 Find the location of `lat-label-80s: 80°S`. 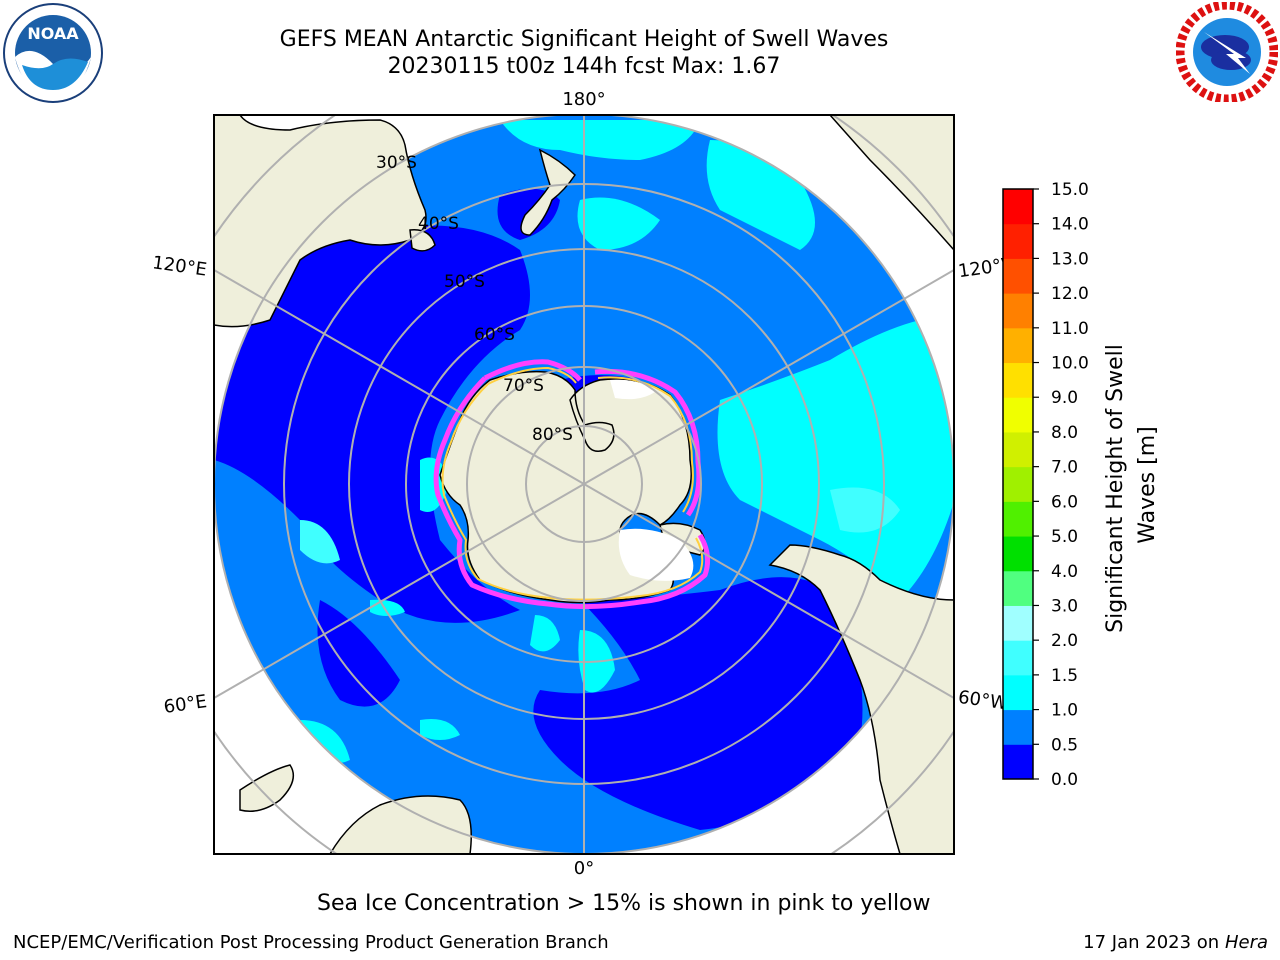

lat-label-80s: 80°S is located at coordinates (552, 435).